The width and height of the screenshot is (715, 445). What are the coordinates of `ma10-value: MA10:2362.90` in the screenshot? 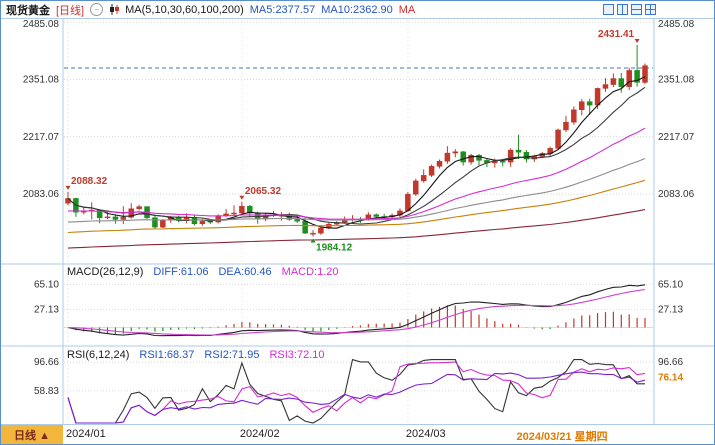 It's located at (357, 9).